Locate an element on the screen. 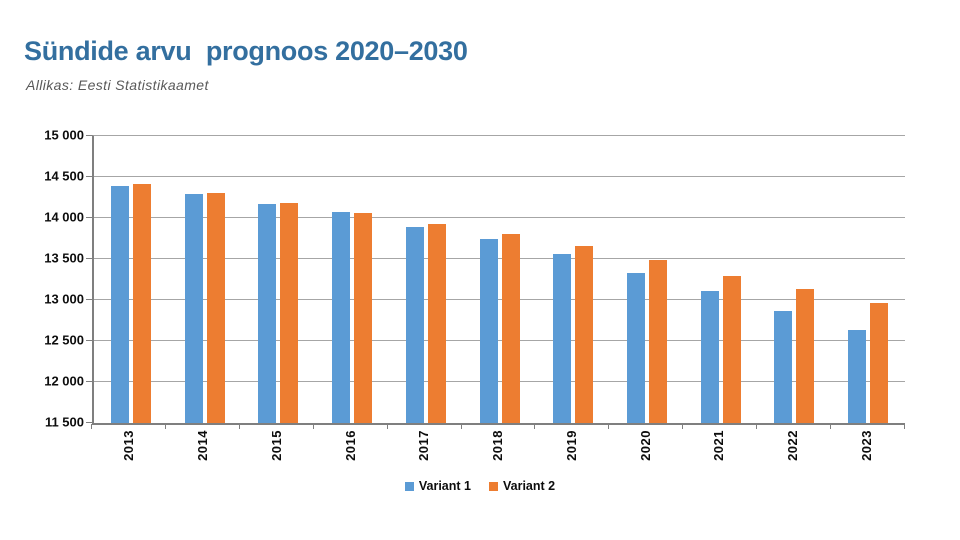  x-label-cell: 2019 is located at coordinates (571, 455).